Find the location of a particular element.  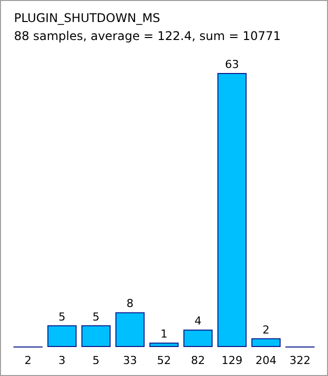

chart-subtitle: 88 samples, average = 122.4, sum = 10771 is located at coordinates (147, 36).